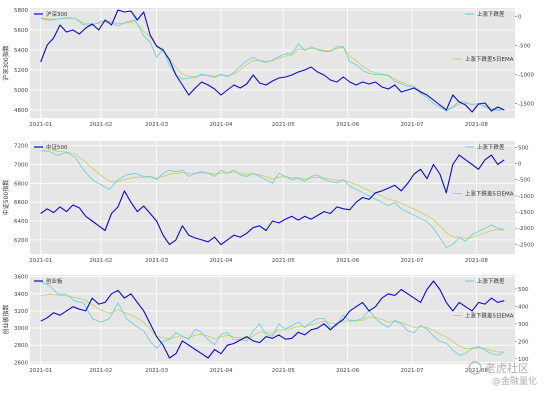 The image size is (553, 401). Describe the element at coordinates (21, 147) in the screenshot. I see `y-tick-label-left: 7200` at that location.